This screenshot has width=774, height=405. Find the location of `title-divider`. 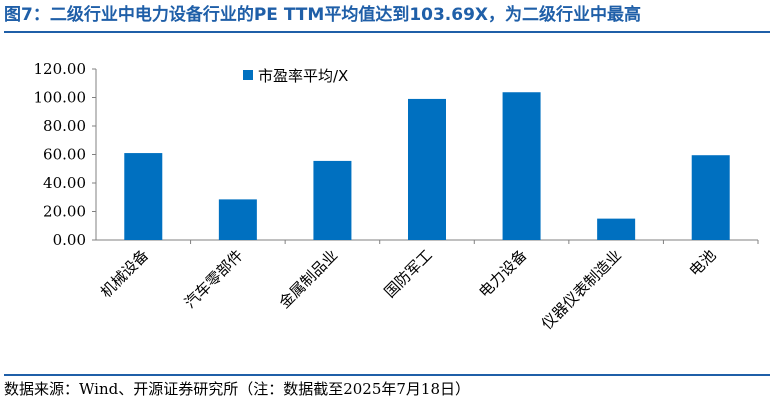

title-divider is located at coordinates (387, 32).